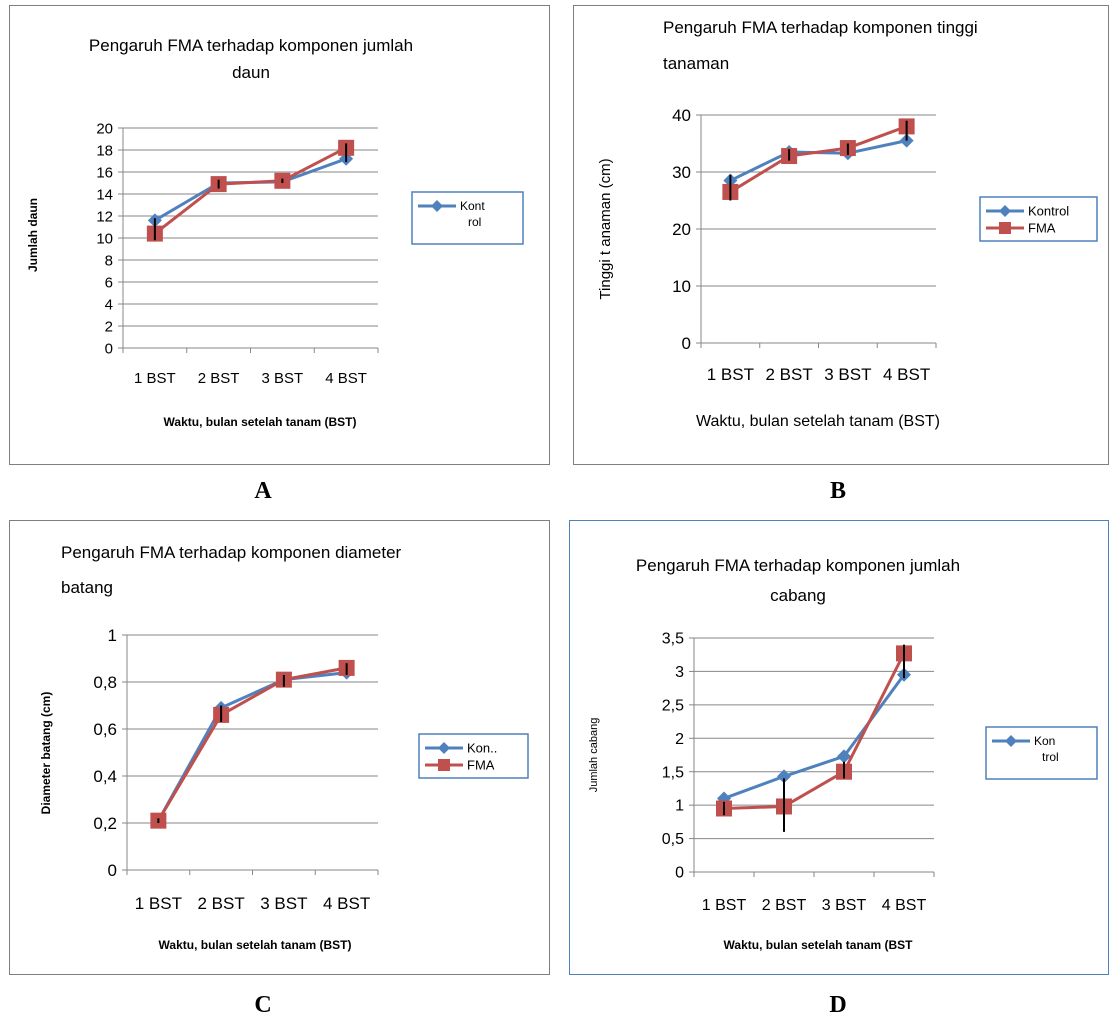  I want to click on panel-letter-d: D, so click(838, 1005).